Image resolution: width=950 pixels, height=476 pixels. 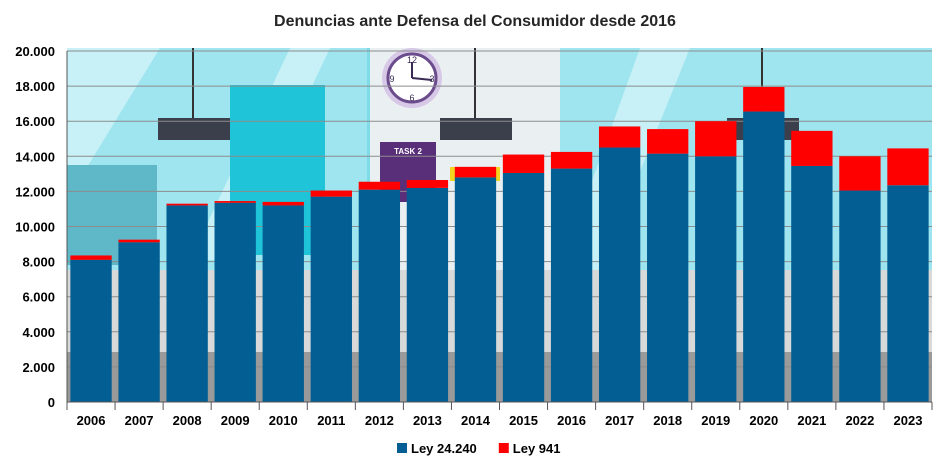 What do you see at coordinates (38, 332) in the screenshot?
I see `y-tick-label: 4.000` at bounding box center [38, 332].